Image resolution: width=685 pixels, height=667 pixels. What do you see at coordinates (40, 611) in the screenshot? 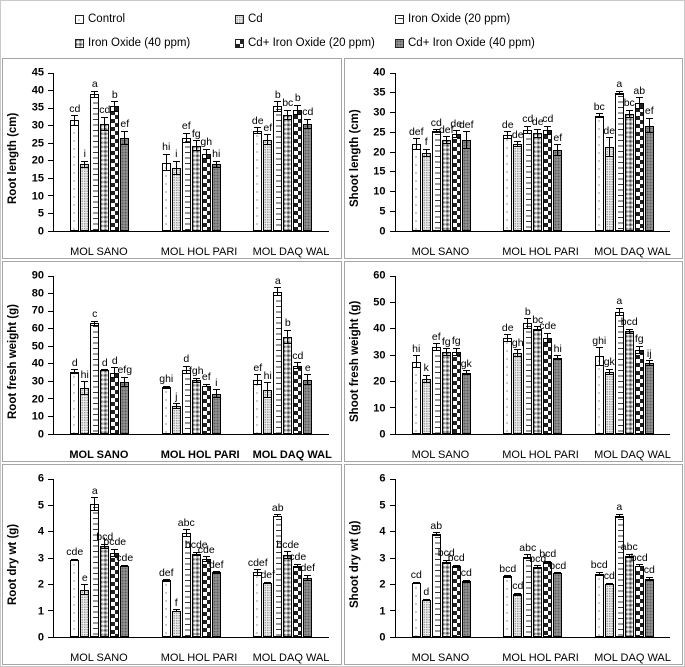
I see `y-tick-label: 1` at bounding box center [40, 611].